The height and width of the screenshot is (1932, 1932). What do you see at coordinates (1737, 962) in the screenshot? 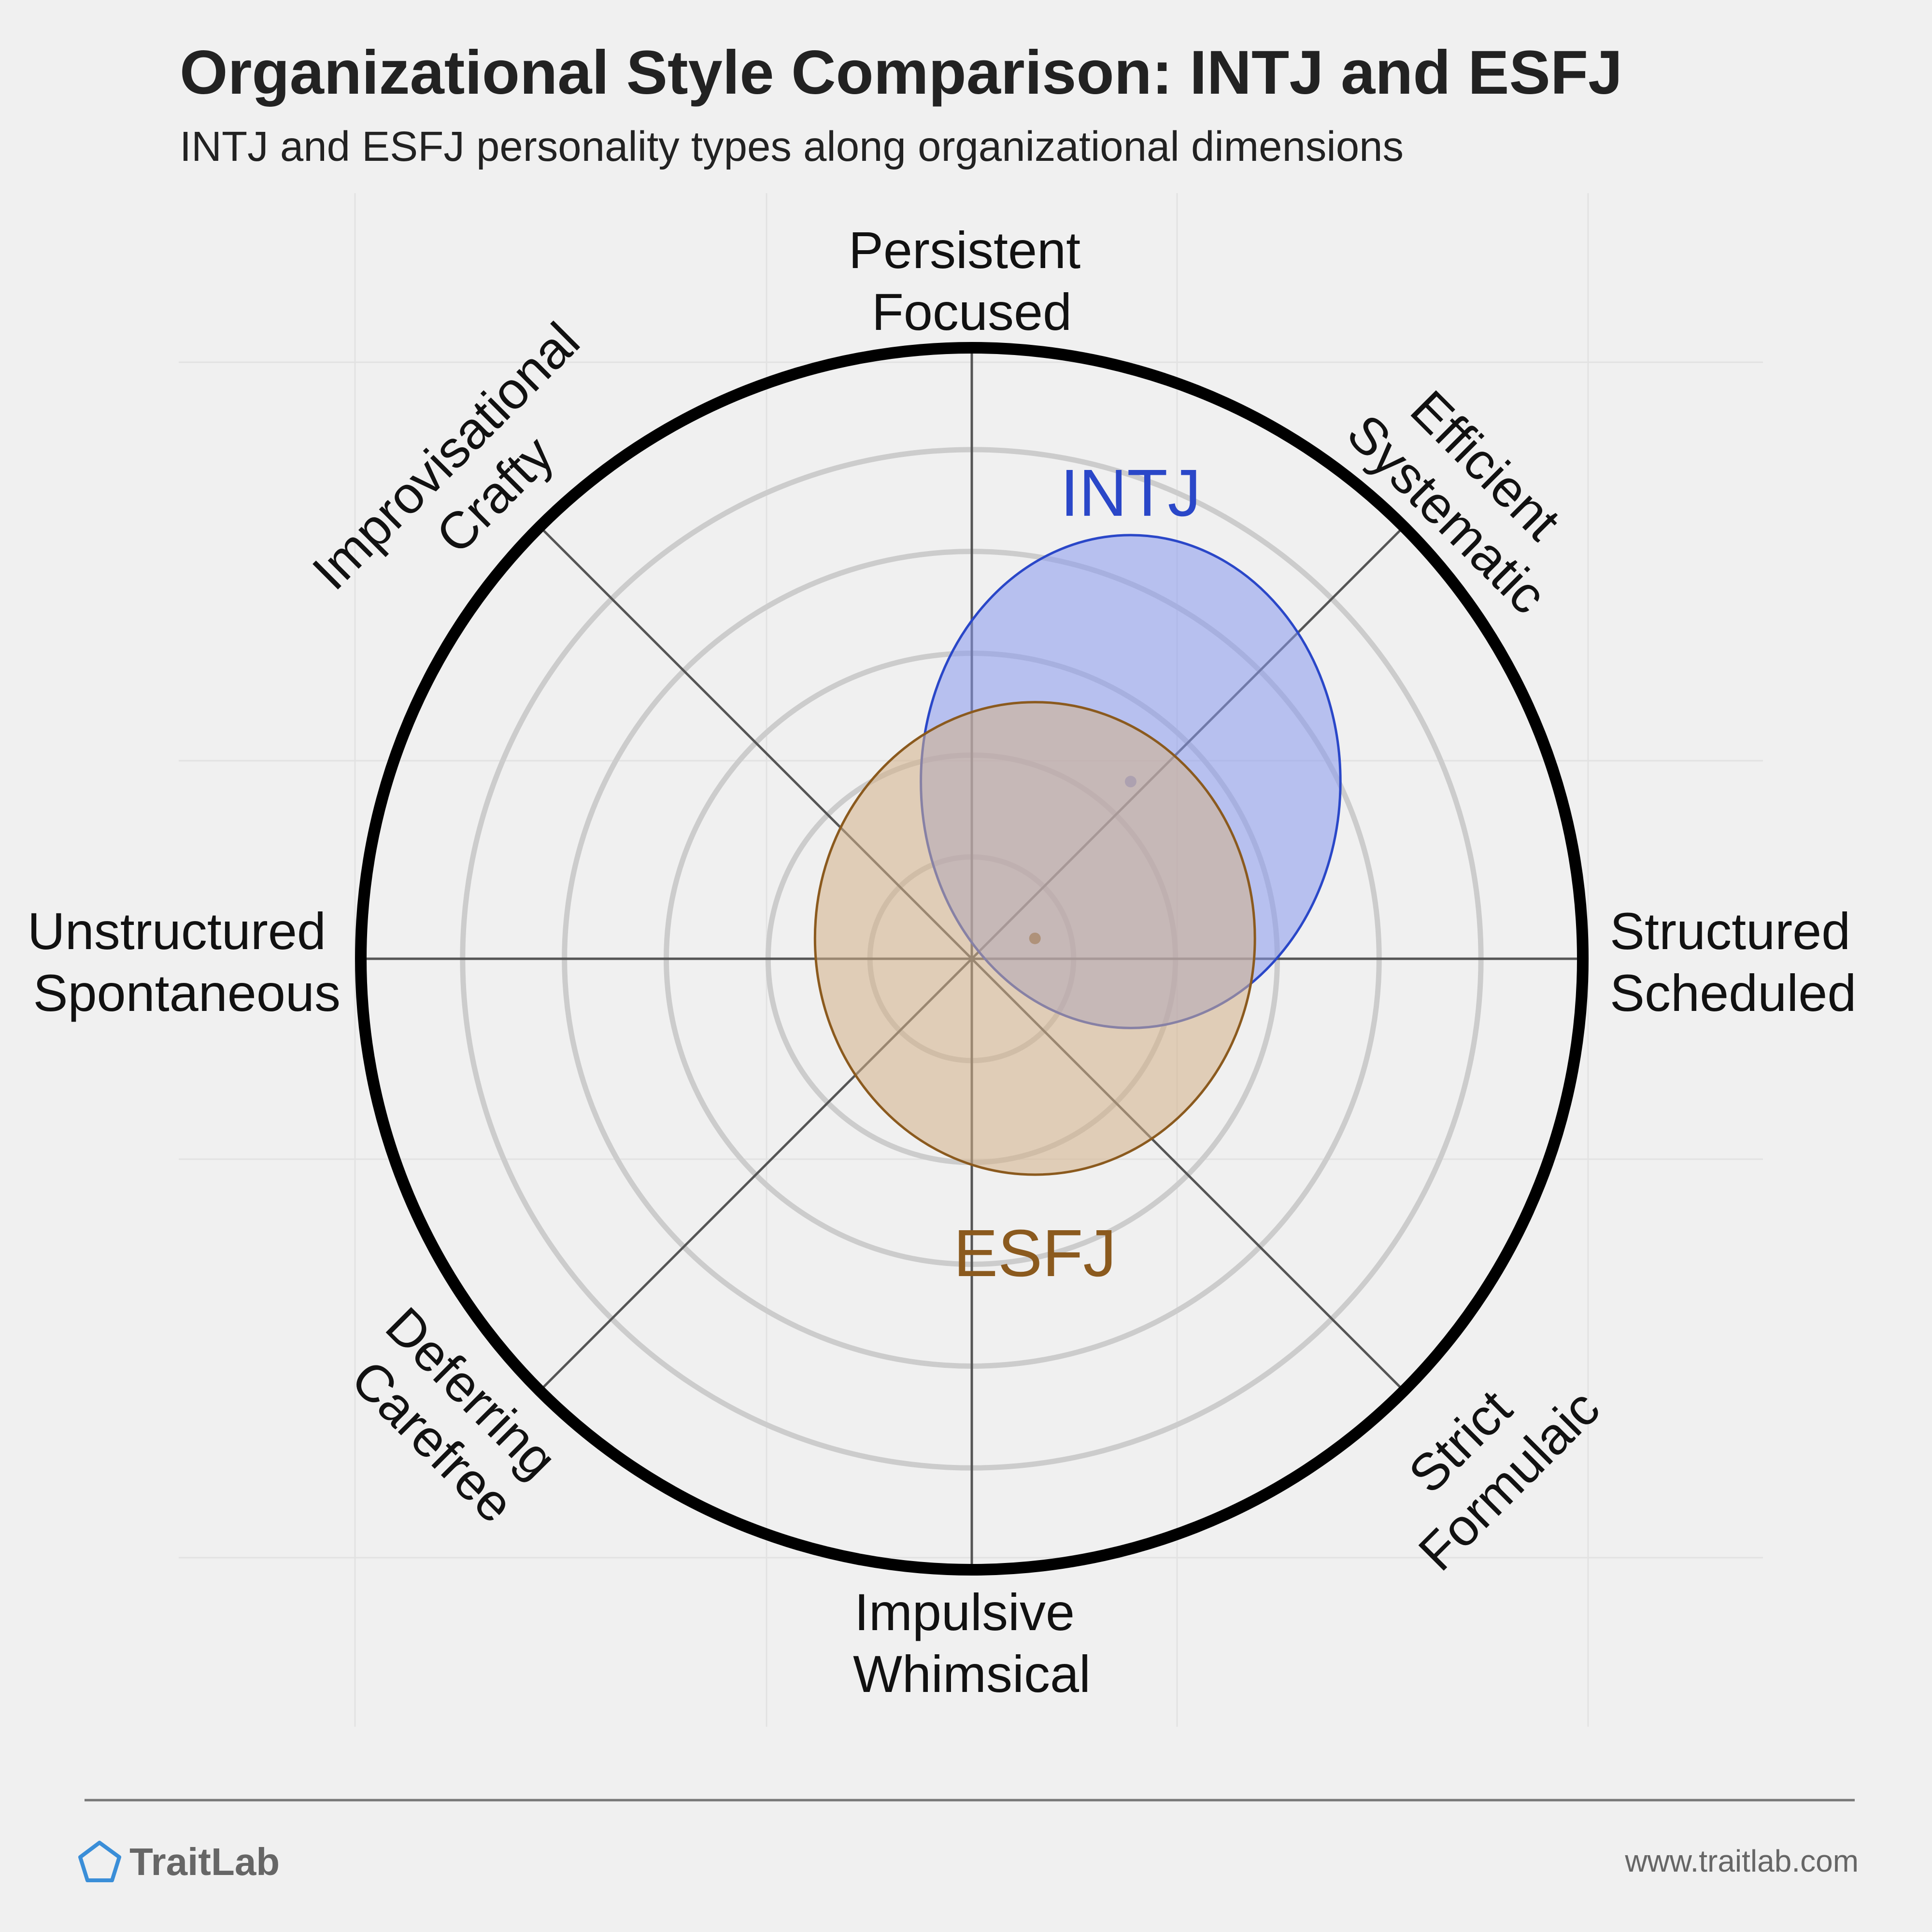
I see `axis-label-right: Structured Scheduled` at bounding box center [1737, 962].